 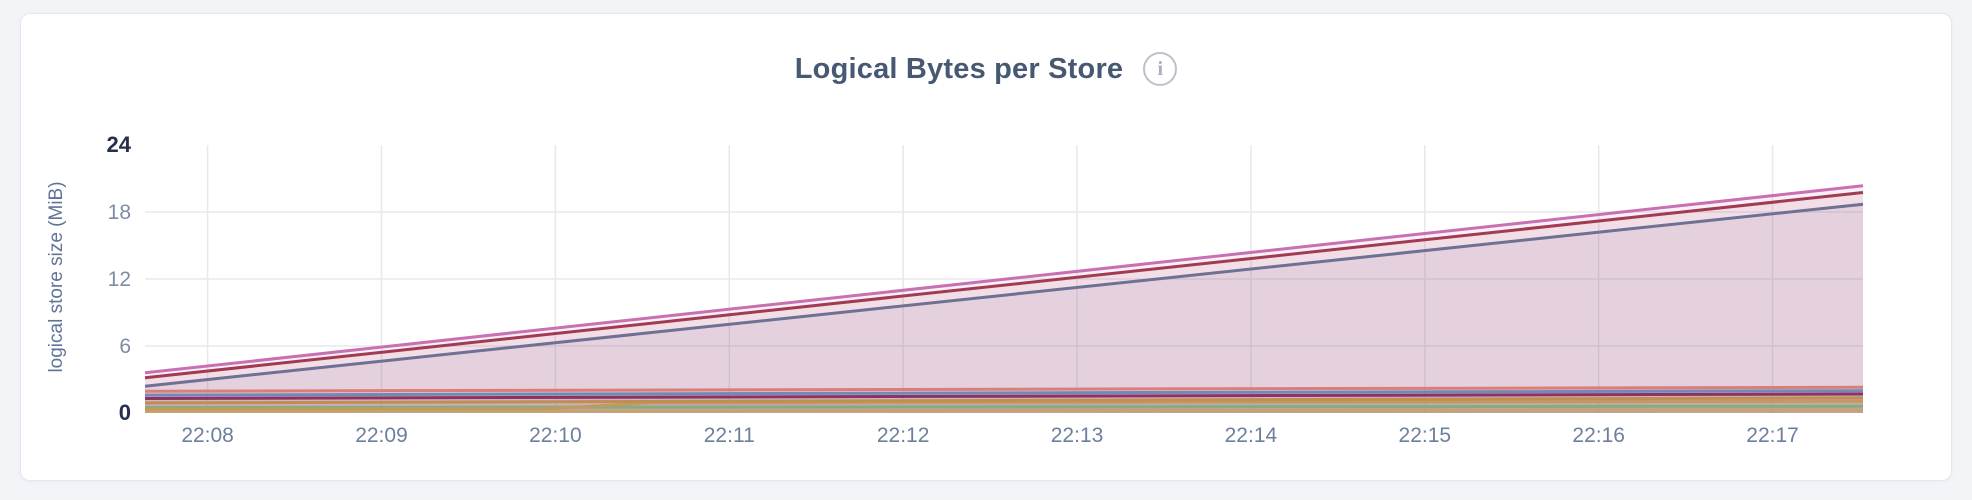 I want to click on y-tick-label: 12, so click(x=119, y=279).